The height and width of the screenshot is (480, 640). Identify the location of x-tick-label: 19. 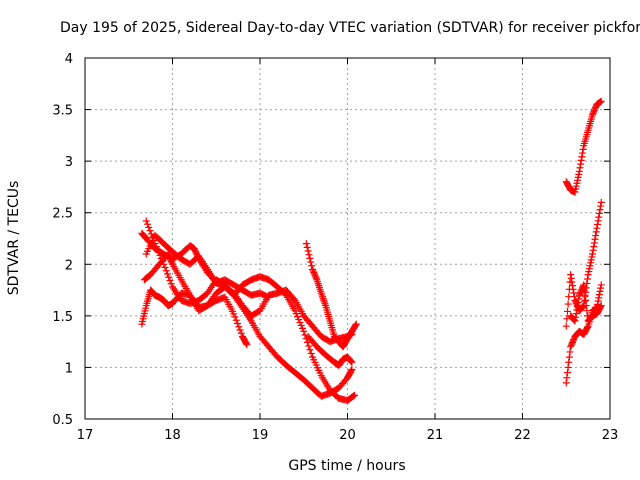
(260, 435).